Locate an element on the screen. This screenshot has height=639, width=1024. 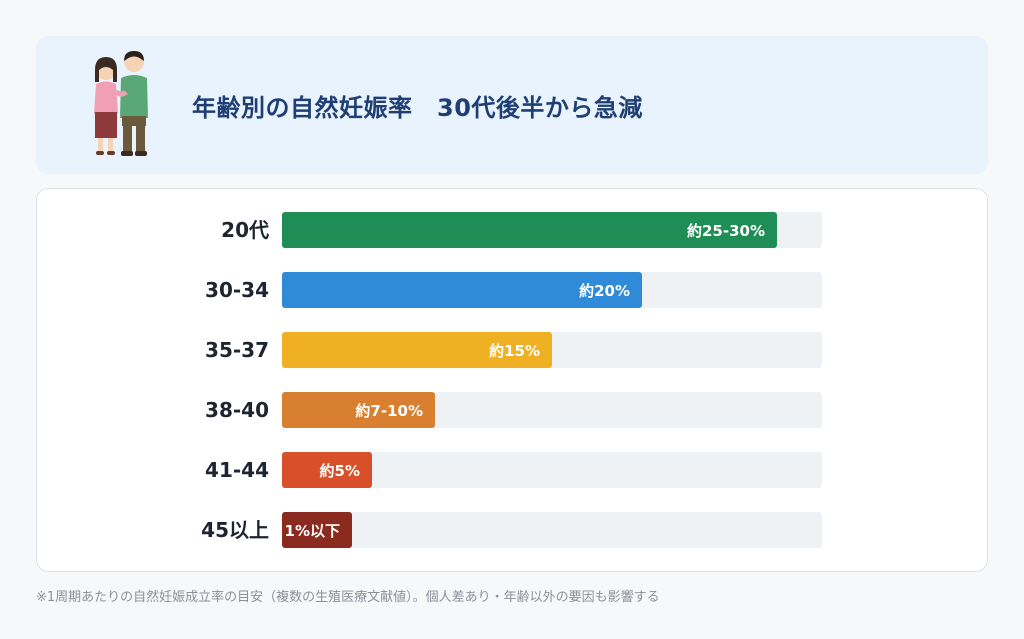
category-label: 35-37 is located at coordinates (237, 350).